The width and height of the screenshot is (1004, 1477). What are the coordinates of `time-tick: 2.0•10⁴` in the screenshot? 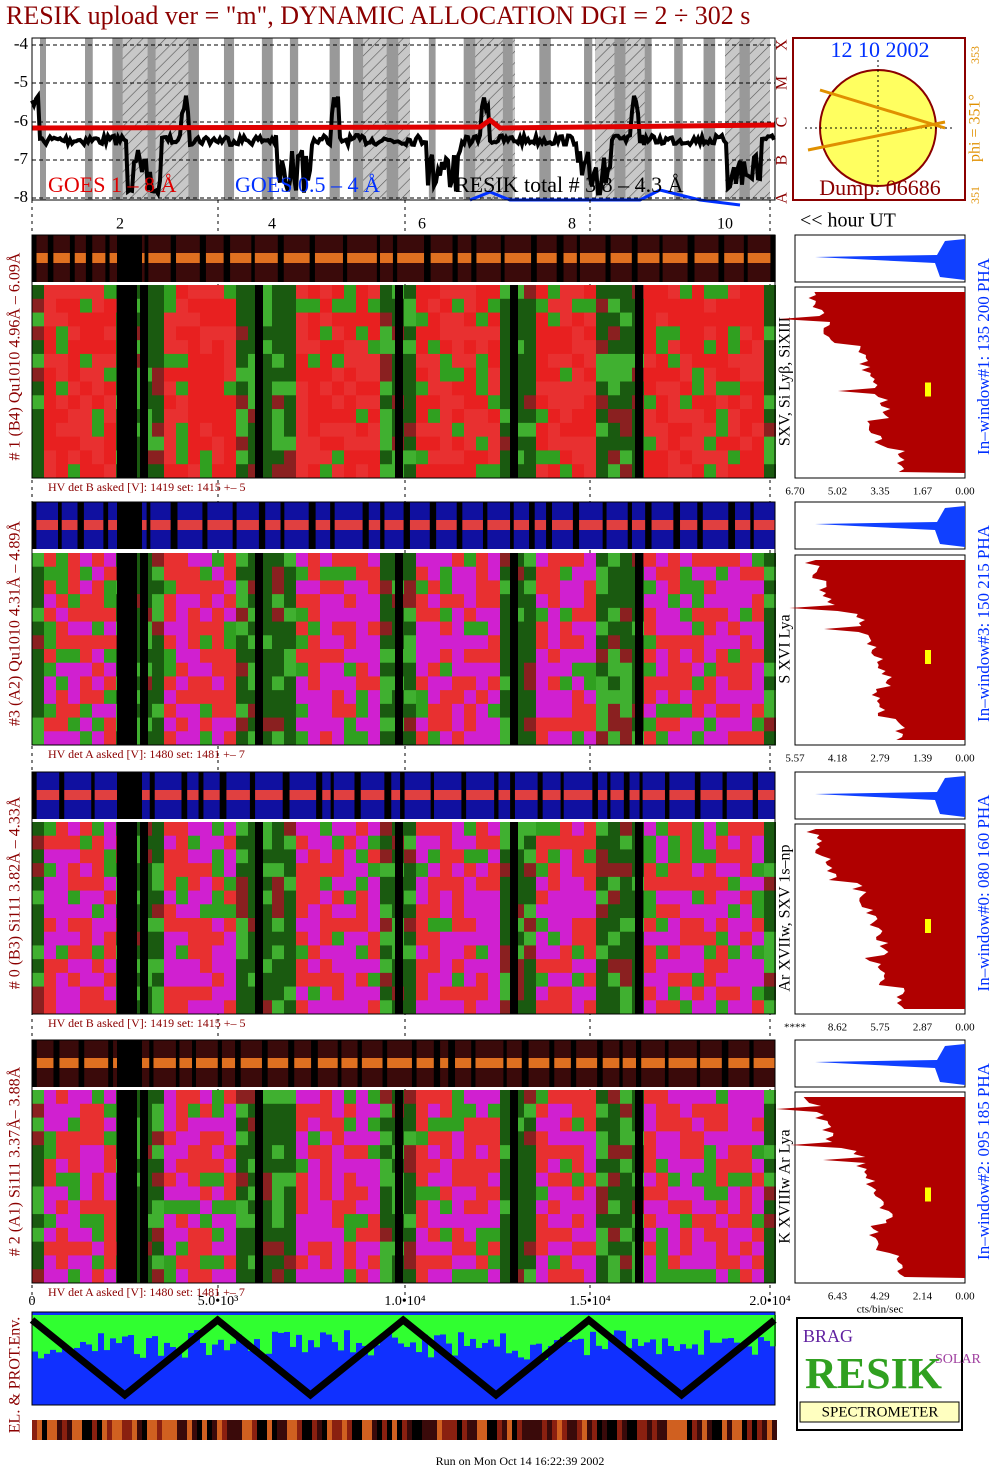 It's located at (769, 1301).